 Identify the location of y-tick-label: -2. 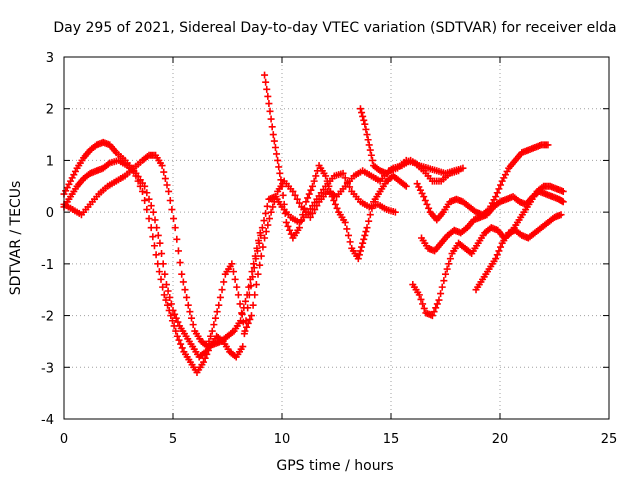
(47, 317).